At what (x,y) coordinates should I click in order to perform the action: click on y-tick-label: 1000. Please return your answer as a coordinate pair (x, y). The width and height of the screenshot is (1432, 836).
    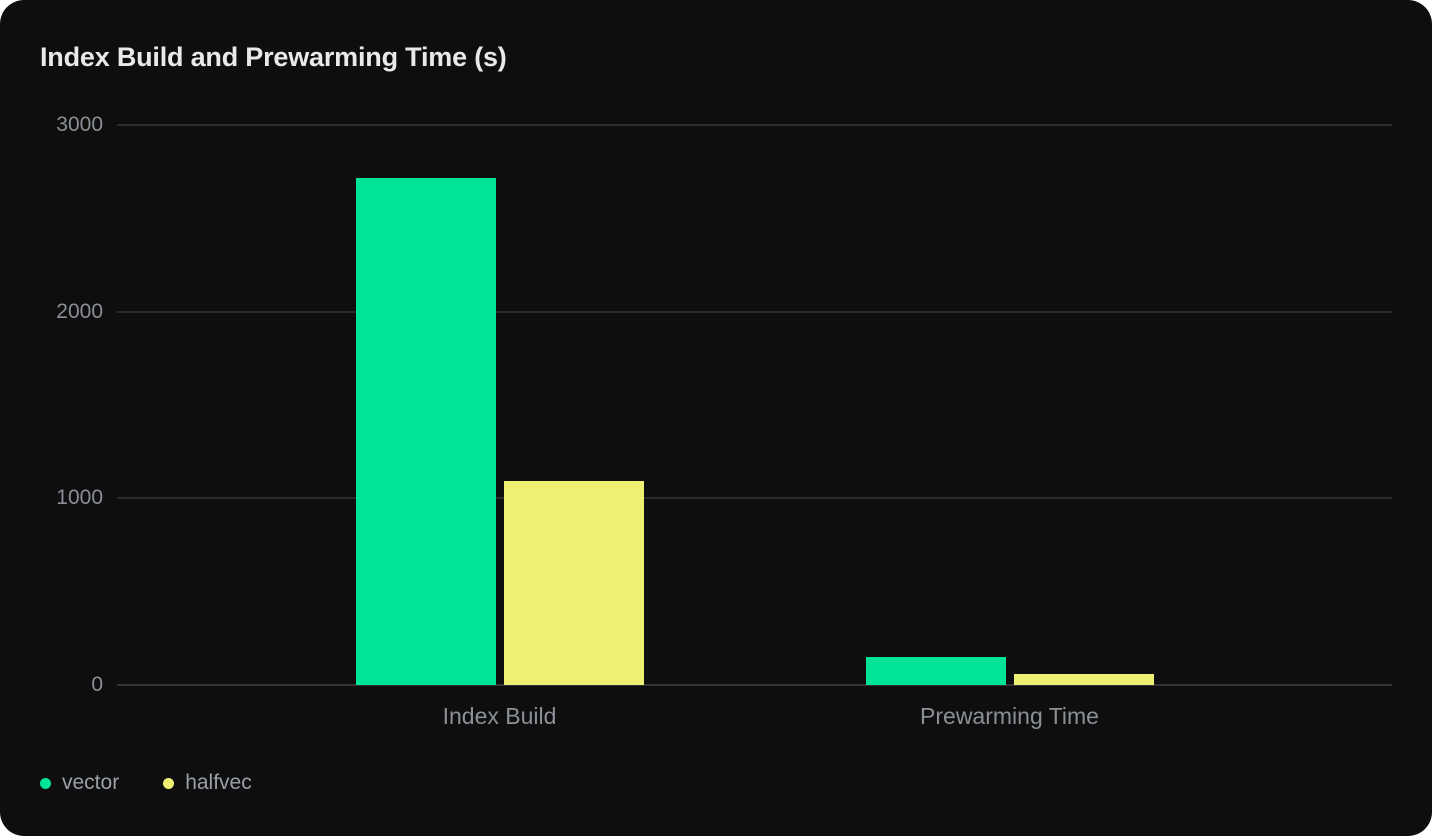
    Looking at the image, I should click on (79, 498).